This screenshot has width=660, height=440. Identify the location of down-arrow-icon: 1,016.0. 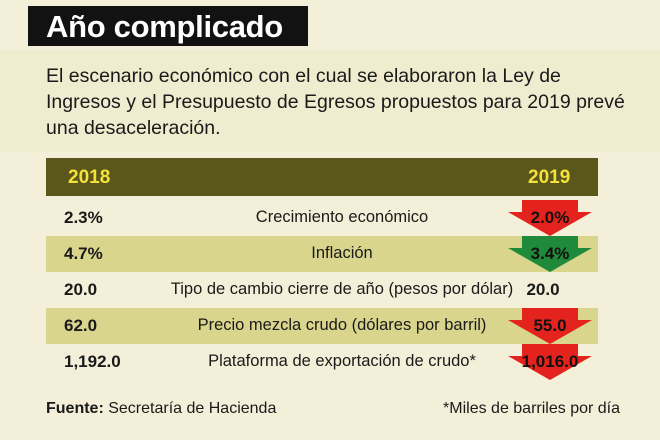
(550, 362).